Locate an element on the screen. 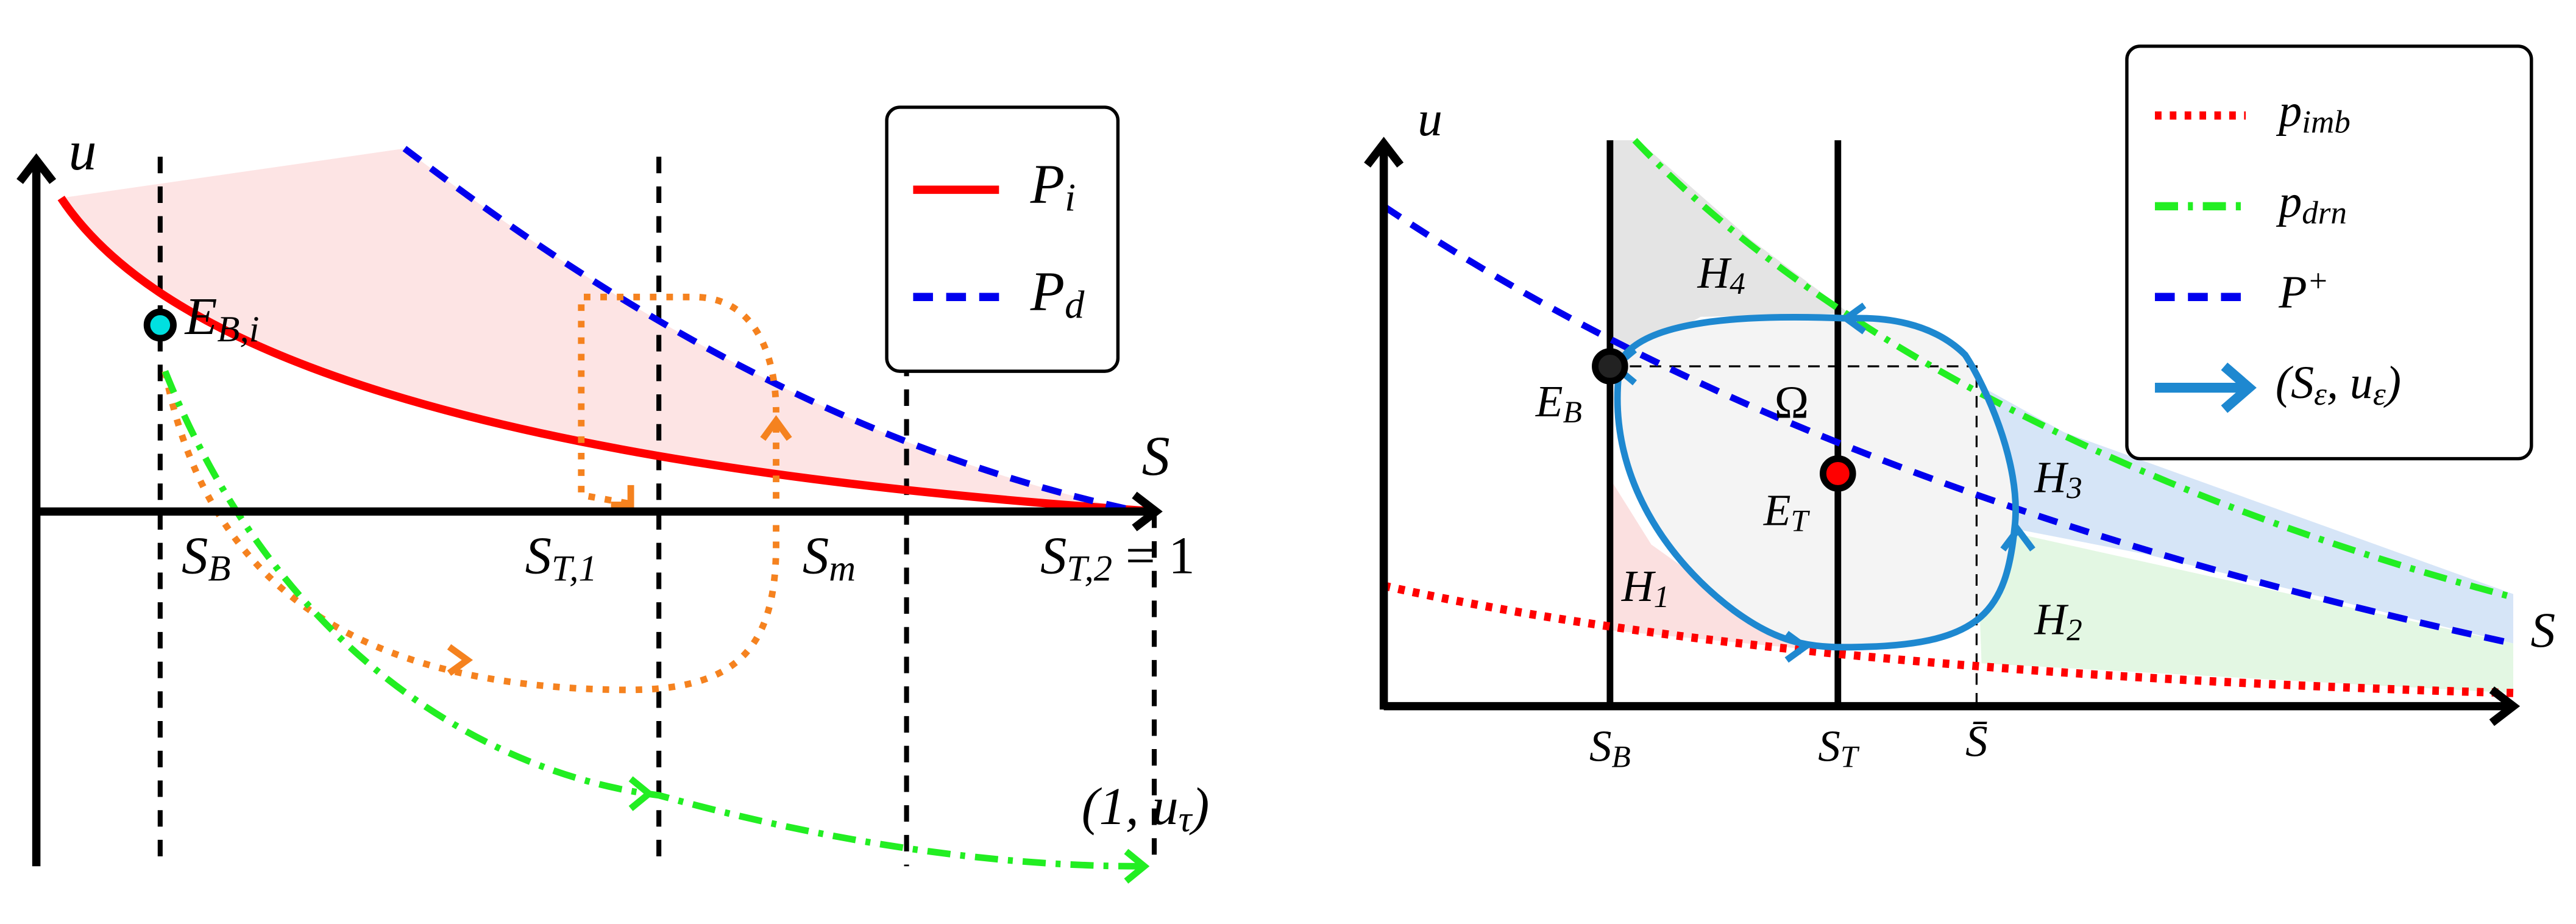  region-label-text: Ω is located at coordinates (1792, 402).